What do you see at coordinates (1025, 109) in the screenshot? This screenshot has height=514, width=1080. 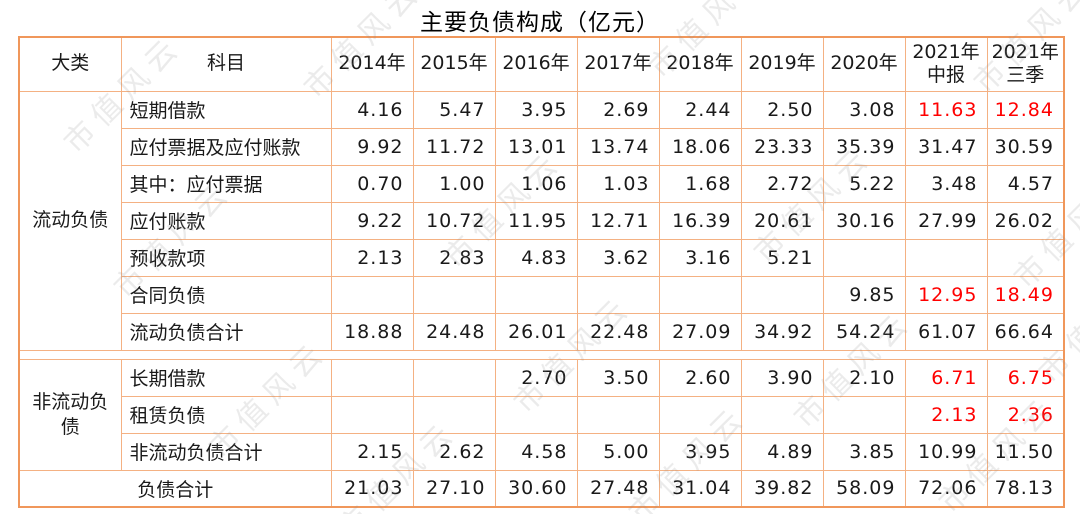 I see `value-cell: 12.84` at bounding box center [1025, 109].